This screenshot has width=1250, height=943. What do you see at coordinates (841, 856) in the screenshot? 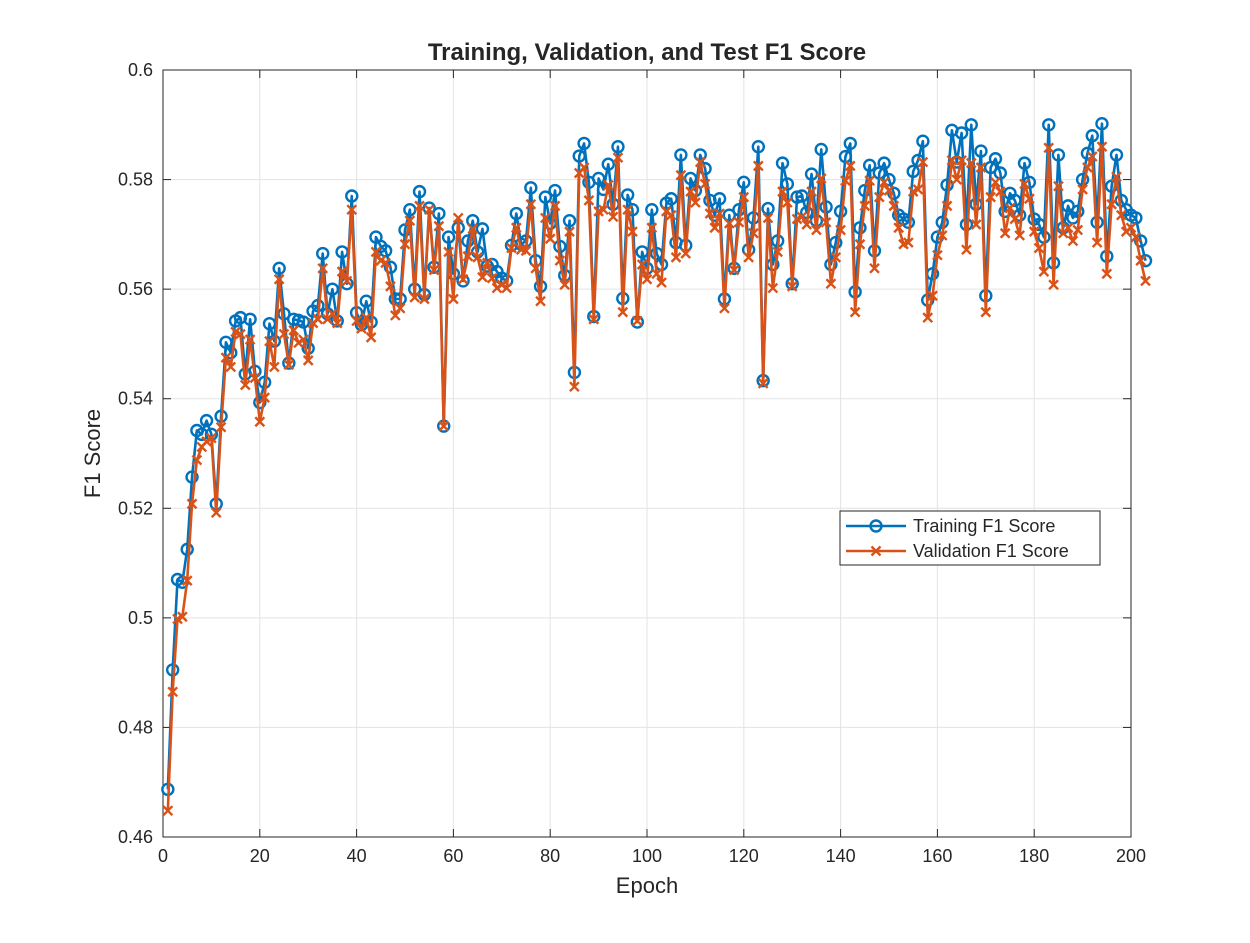
I see `x-tick-label: 140` at bounding box center [841, 856].